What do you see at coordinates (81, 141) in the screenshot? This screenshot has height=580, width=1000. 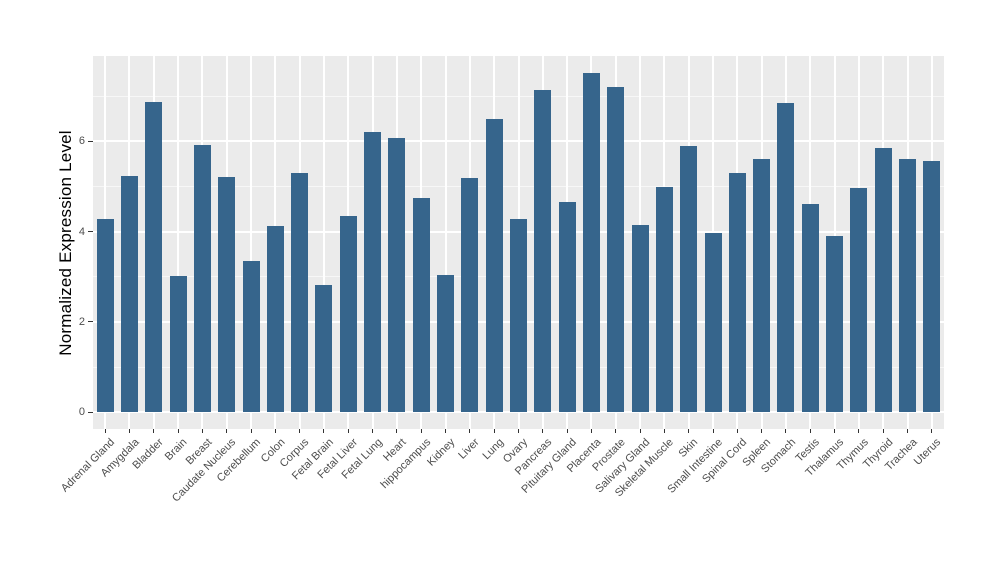 I see `y-tick-label: 6` at bounding box center [81, 141].